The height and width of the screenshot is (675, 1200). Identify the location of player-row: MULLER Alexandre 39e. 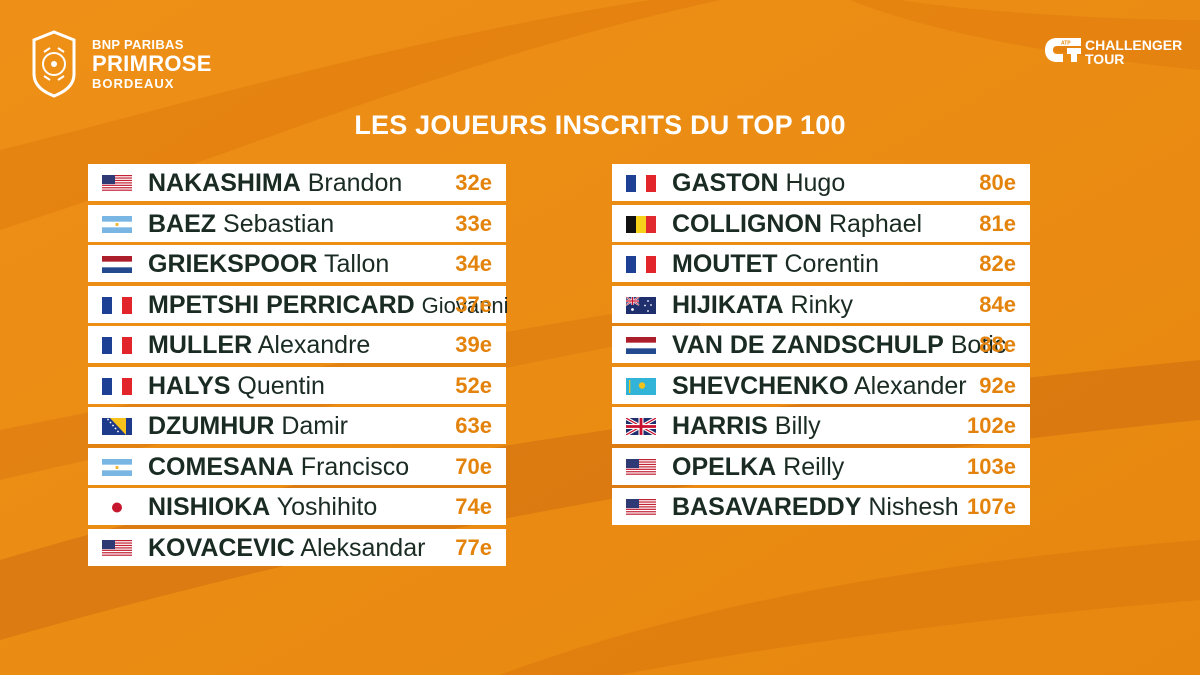
(297, 344).